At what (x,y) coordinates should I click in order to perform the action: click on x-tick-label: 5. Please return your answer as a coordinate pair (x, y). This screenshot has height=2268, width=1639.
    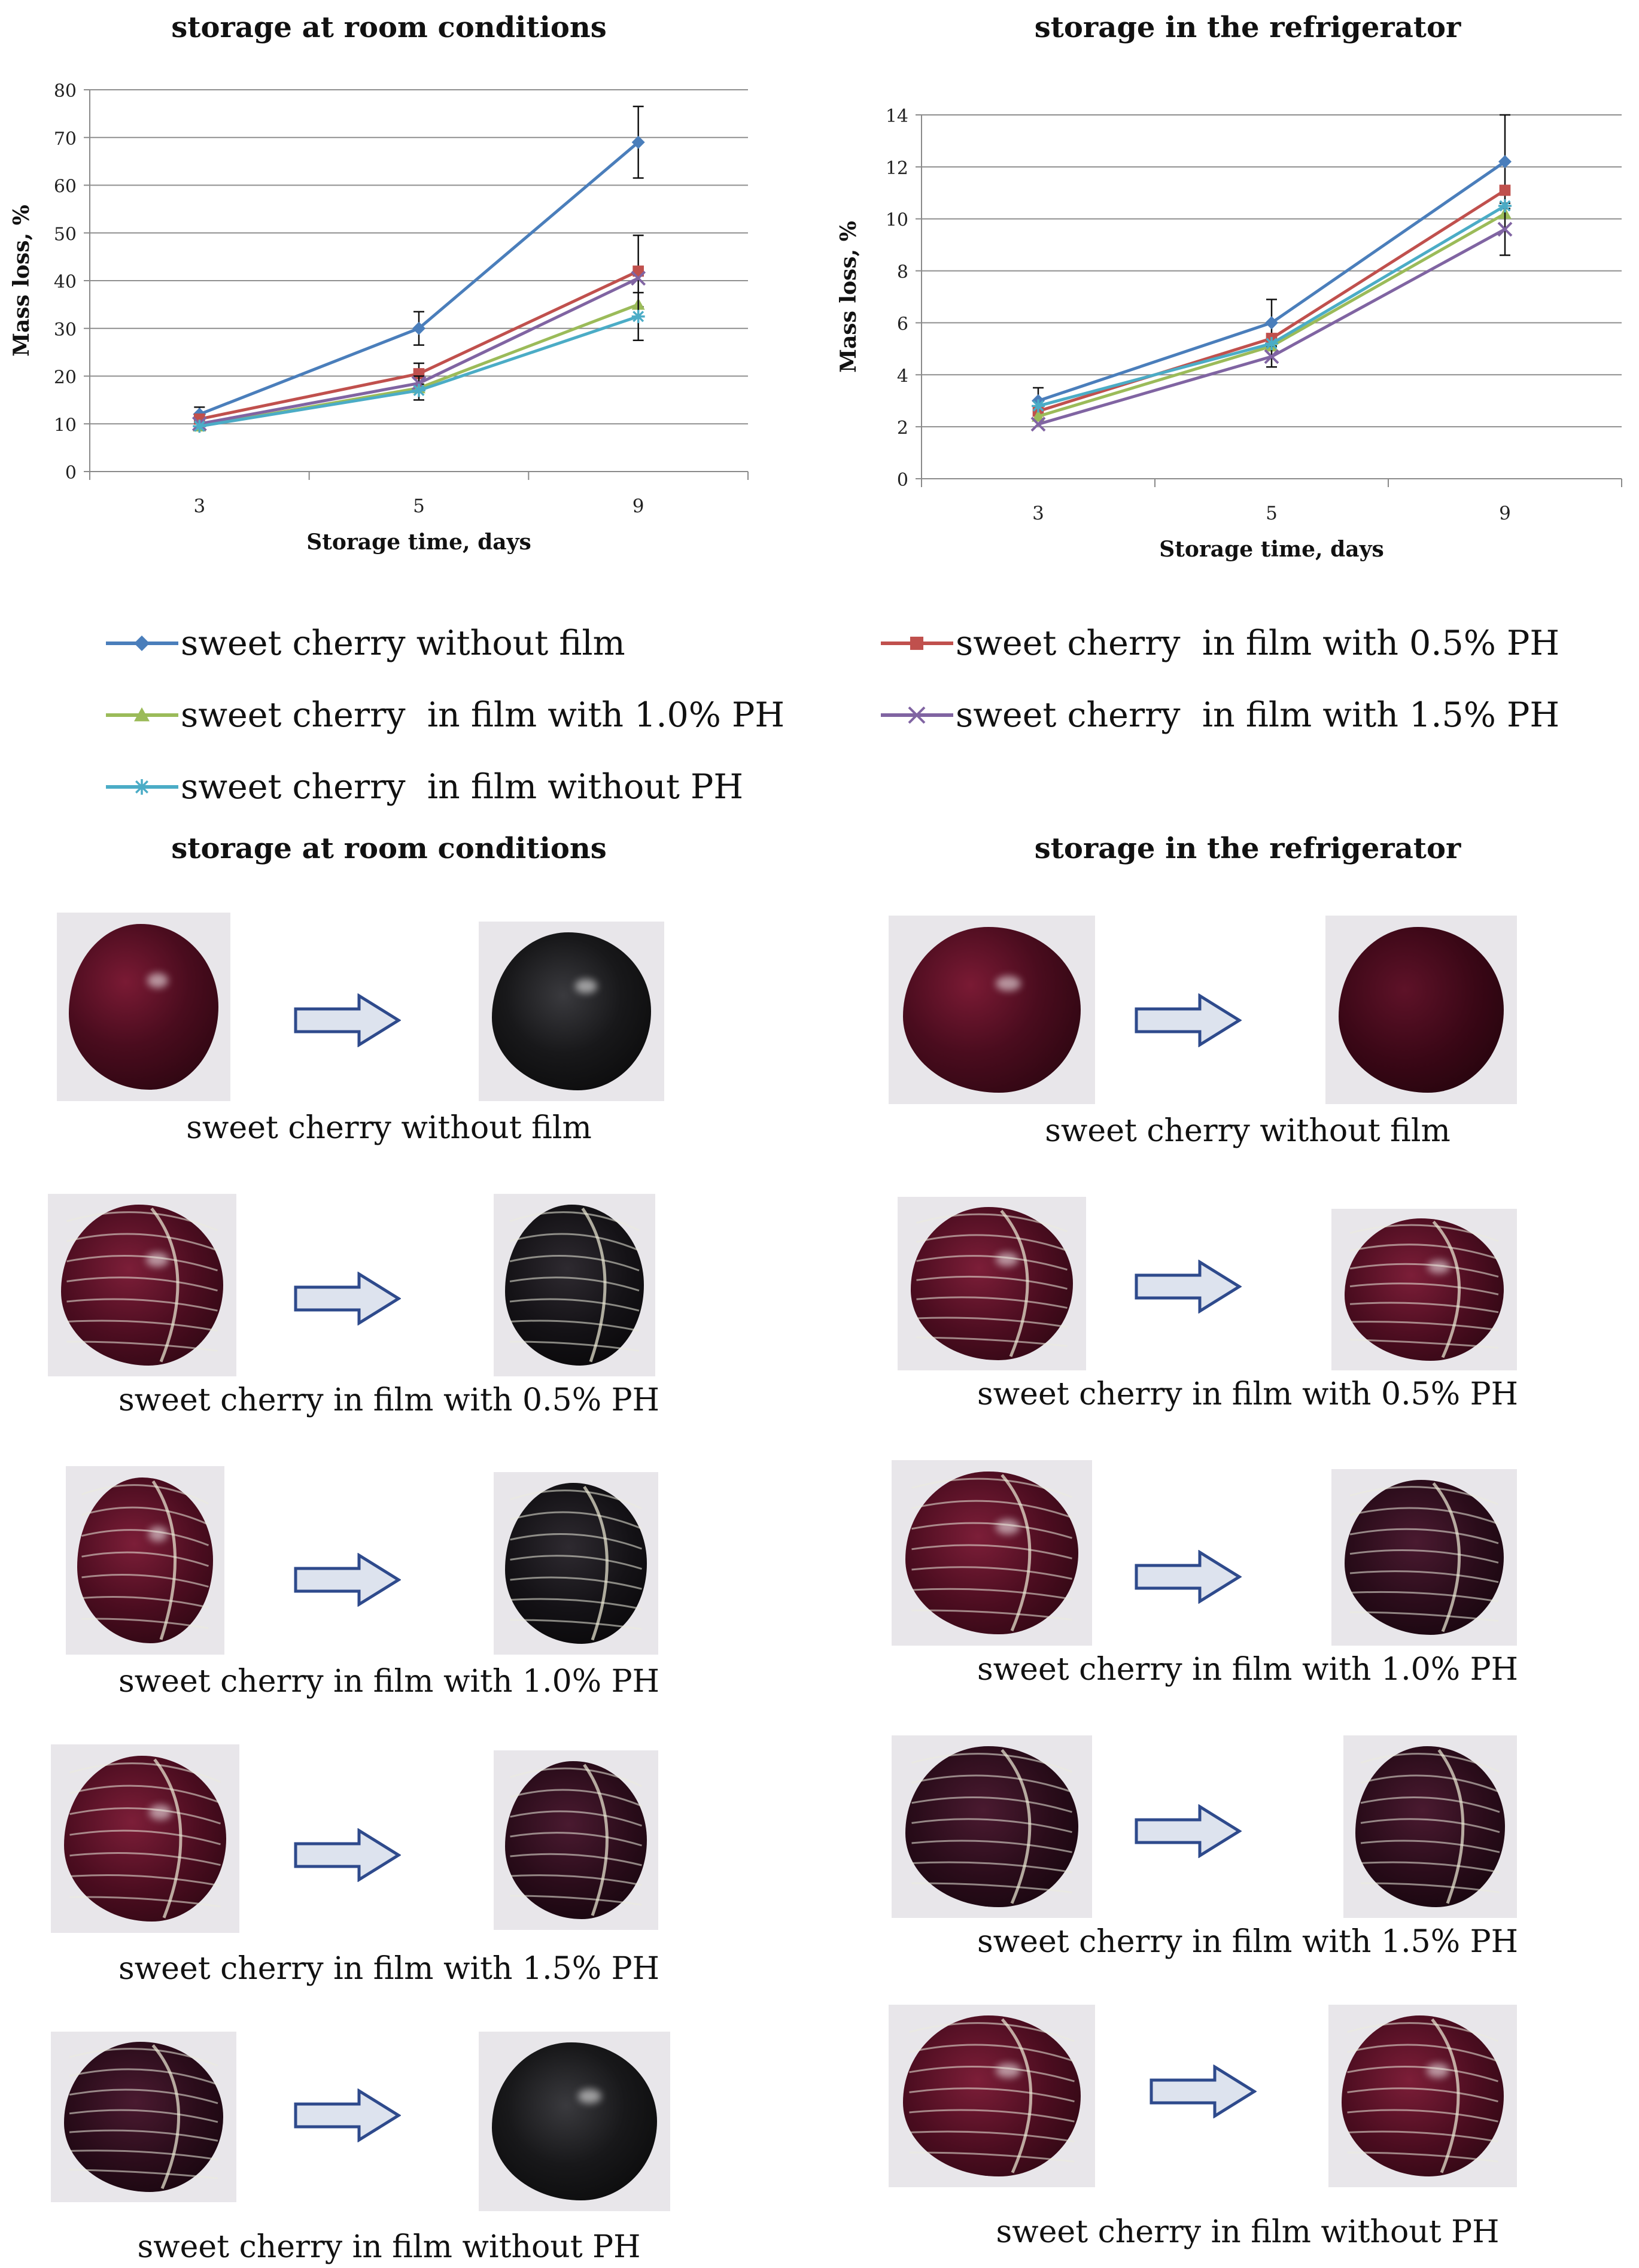
    Looking at the image, I should click on (1272, 513).